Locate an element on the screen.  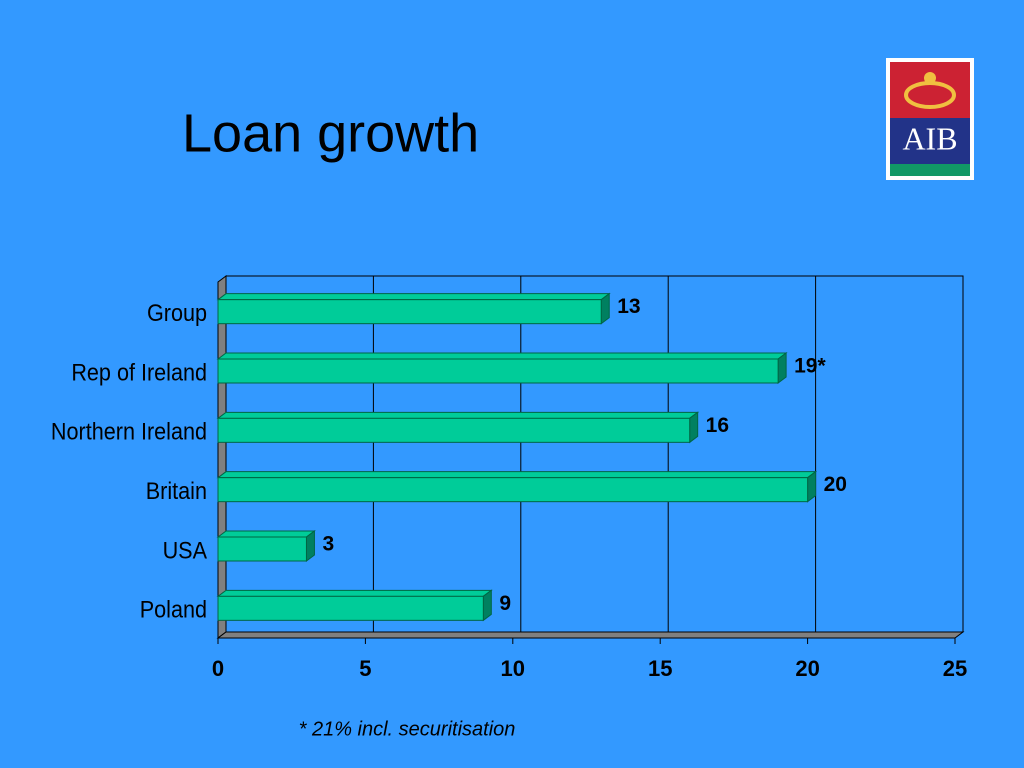
y-tick-label: Poland is located at coordinates (173, 609).